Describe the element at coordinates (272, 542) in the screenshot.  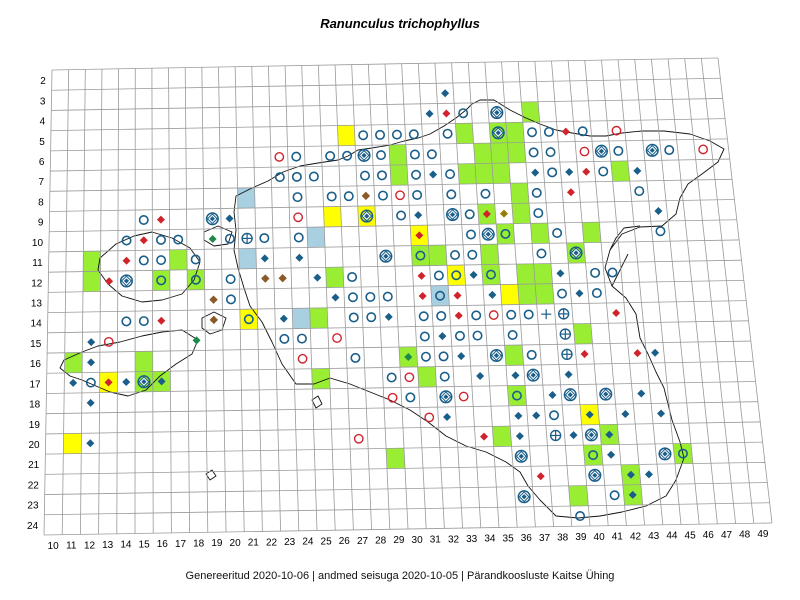
I see `column-label: 22` at that location.